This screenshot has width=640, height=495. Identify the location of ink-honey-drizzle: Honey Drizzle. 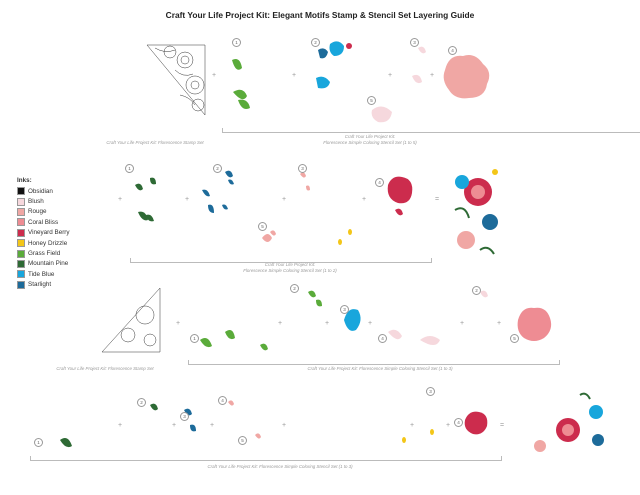
(43, 243).